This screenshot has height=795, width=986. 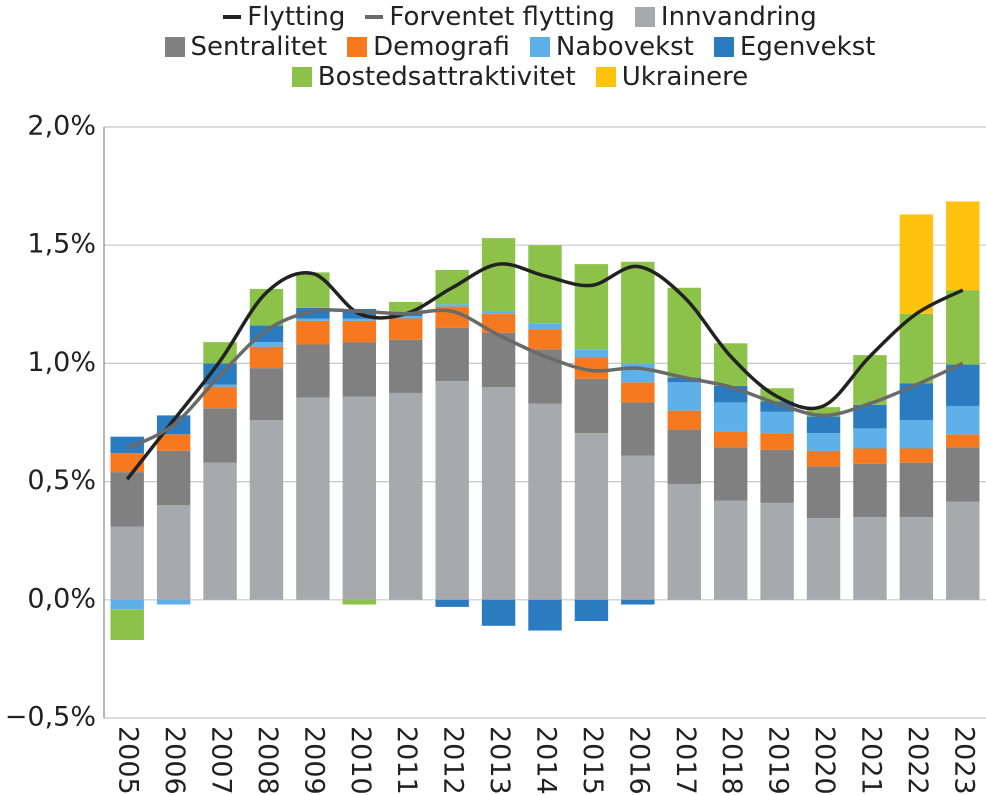 I want to click on legend-item: Demografi, so click(x=428, y=47).